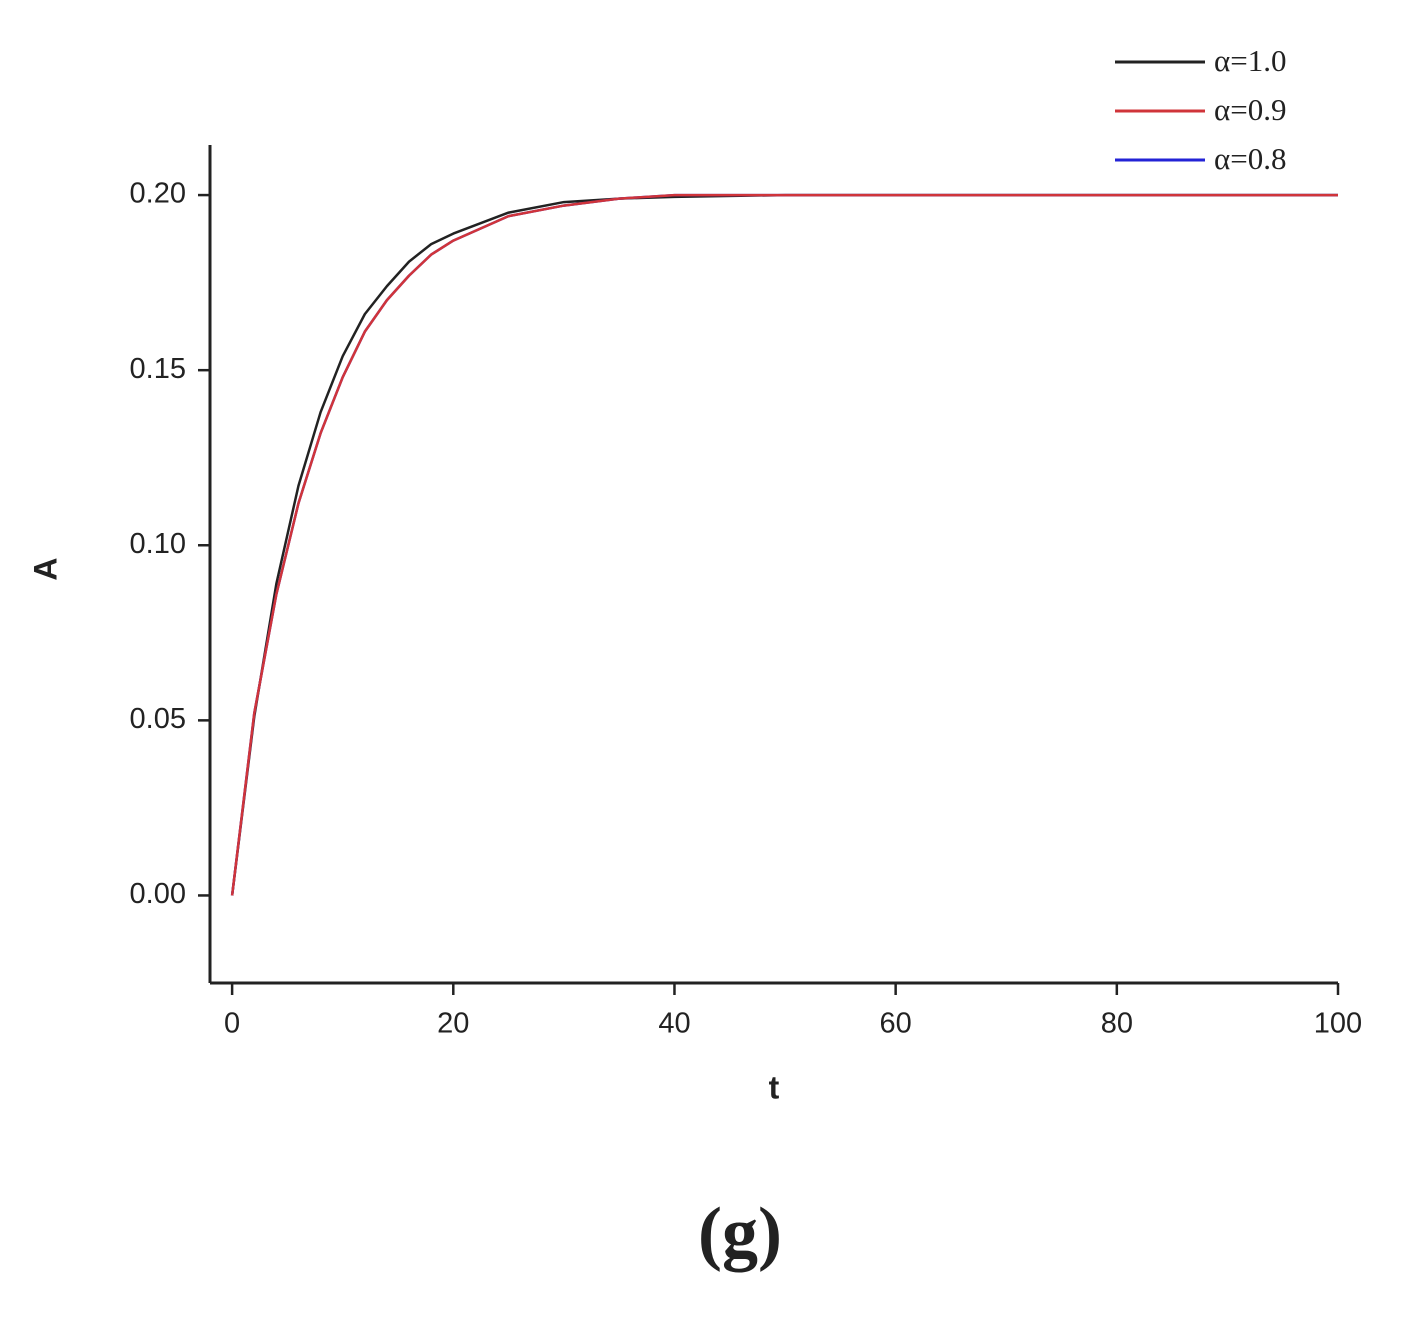  What do you see at coordinates (674, 1024) in the screenshot?
I see `x-tick-label: 40` at bounding box center [674, 1024].